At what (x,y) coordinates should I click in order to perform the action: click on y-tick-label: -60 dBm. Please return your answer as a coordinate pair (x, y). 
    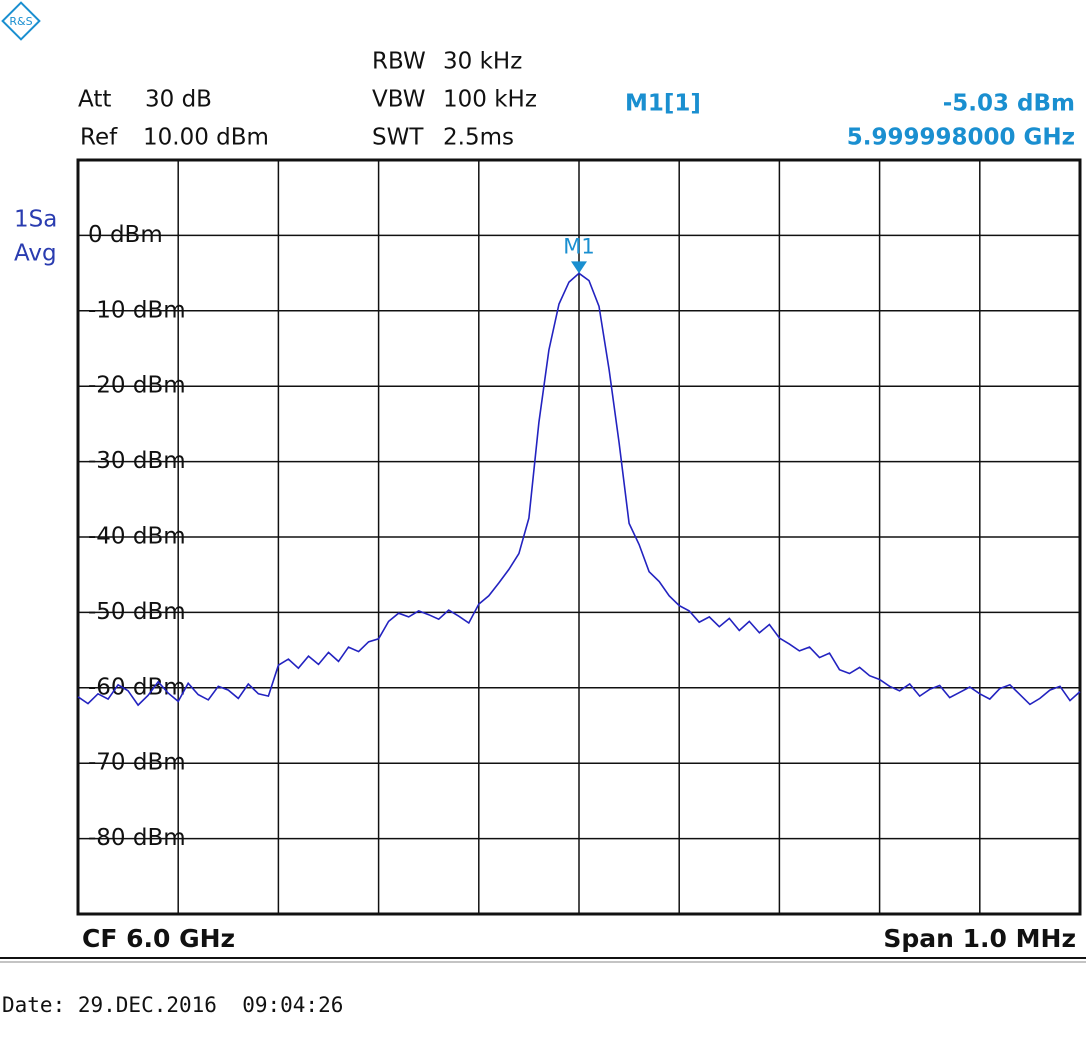
    Looking at the image, I should click on (137, 687).